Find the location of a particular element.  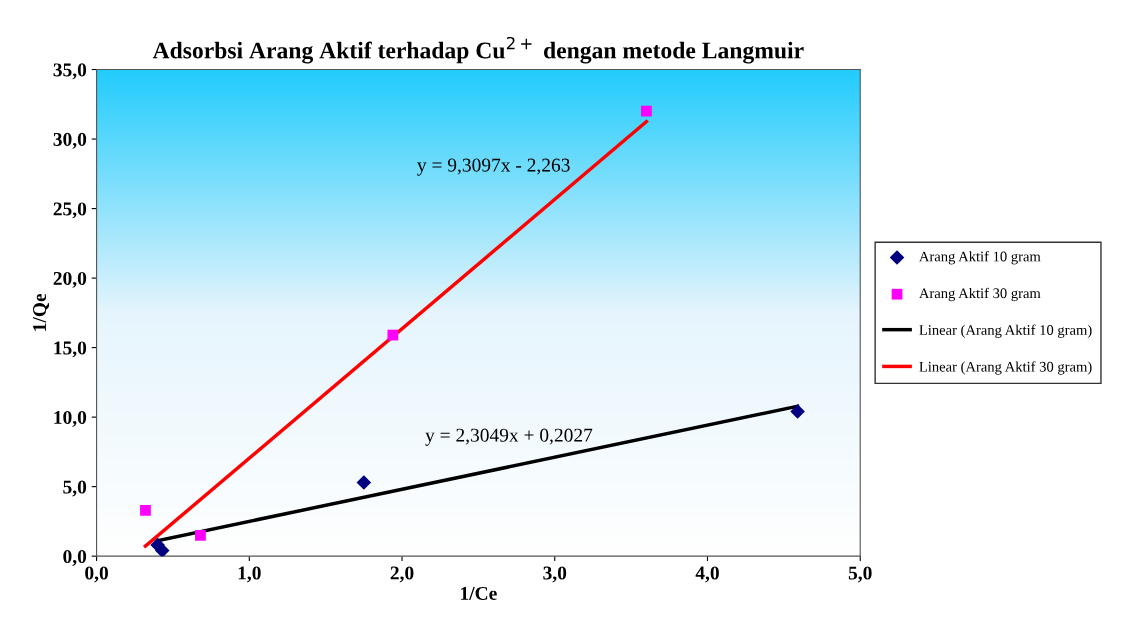

y-axis-title: 1/Qe is located at coordinates (41, 312).